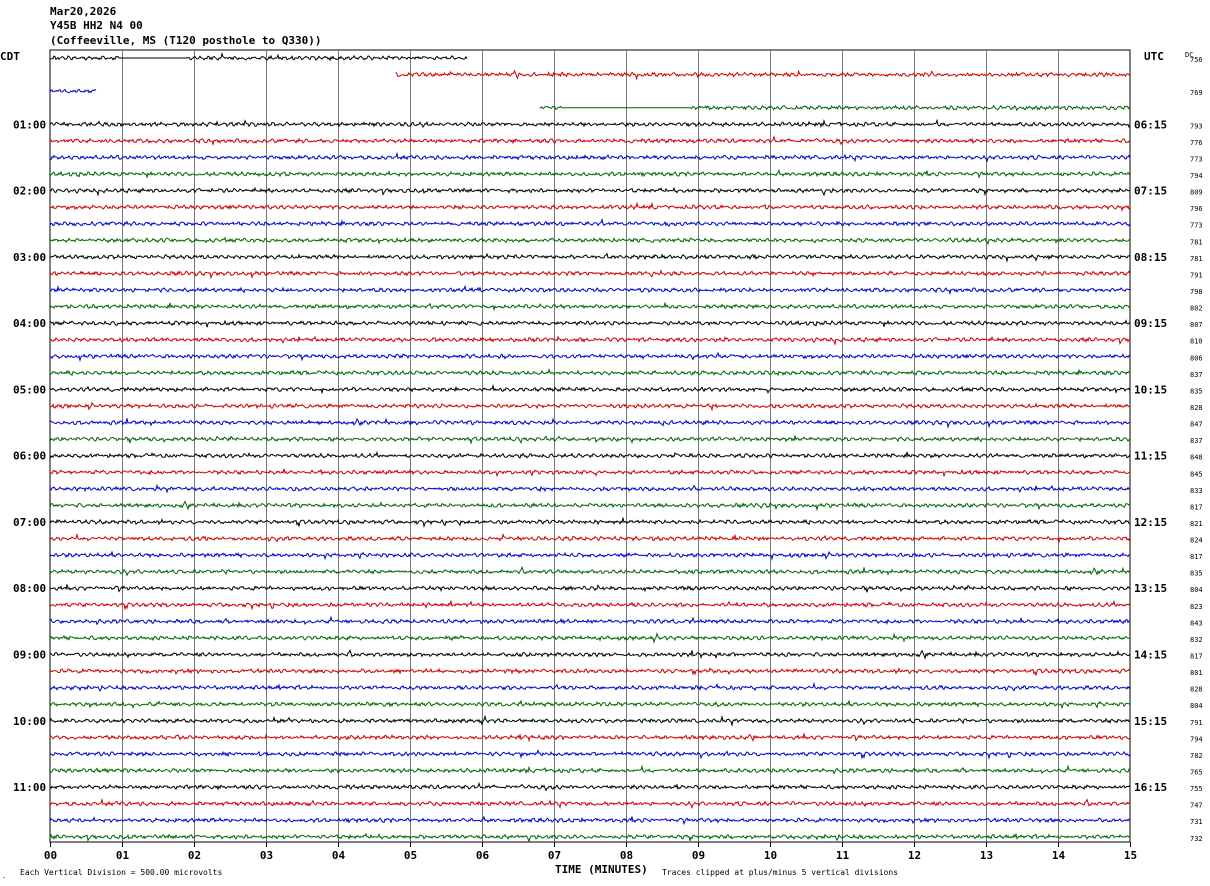 This screenshot has width=1210, height=886. What do you see at coordinates (29, 323) in the screenshot?
I see `cdt-hour-label: 04:00` at bounding box center [29, 323].